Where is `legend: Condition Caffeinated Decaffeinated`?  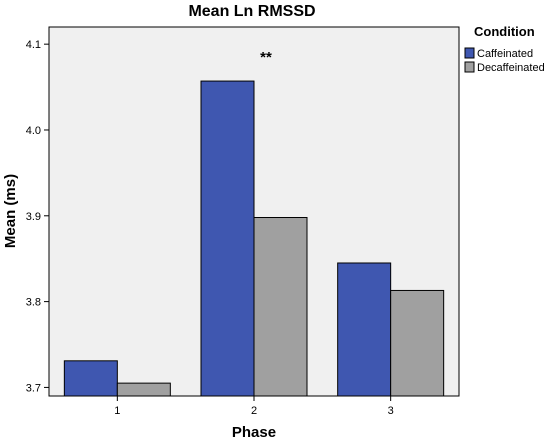 legend: Condition Caffeinated Decaffeinated is located at coordinates (504, 49).